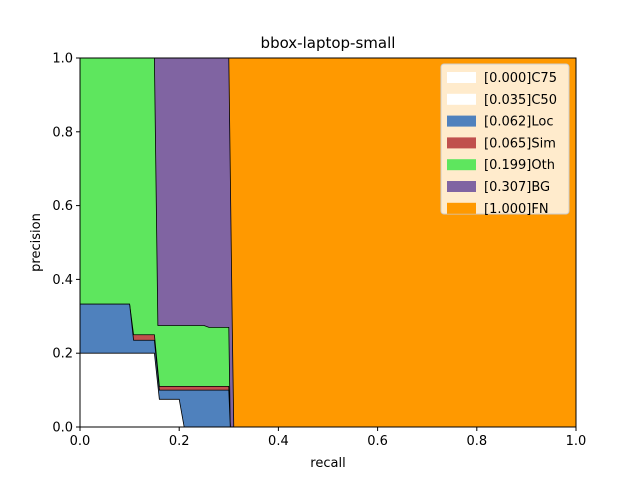 This screenshot has width=640, height=480. Describe the element at coordinates (62, 280) in the screenshot. I see `y-tick-label: 0.4` at that location.